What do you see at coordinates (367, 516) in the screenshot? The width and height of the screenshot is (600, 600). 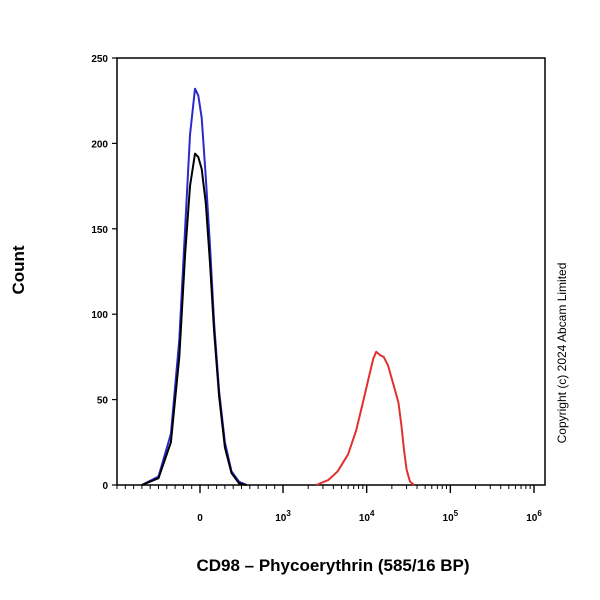 I see `x-tick-label: 10⁴` at bounding box center [367, 516].